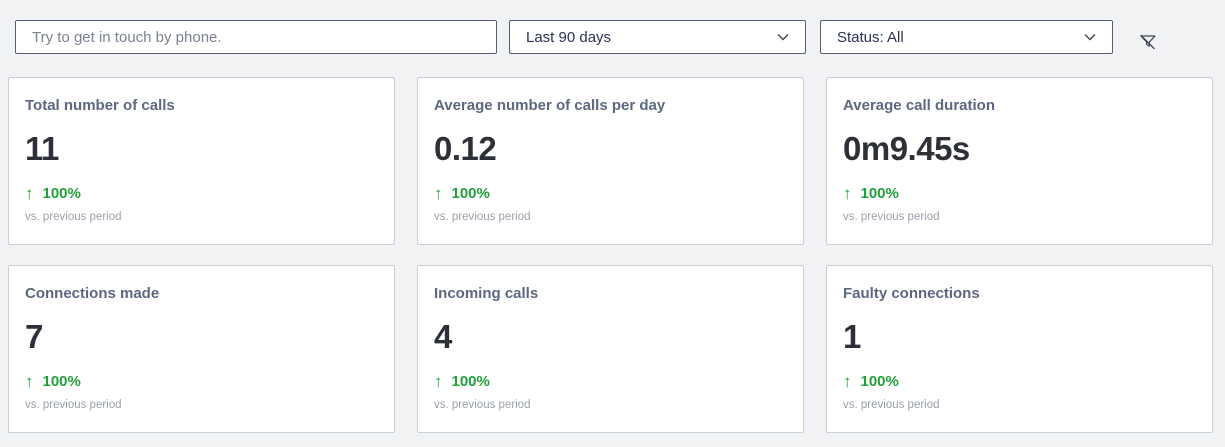 The image size is (1225, 447). What do you see at coordinates (550, 105) in the screenshot?
I see `stat-title: Average number of calls per day` at bounding box center [550, 105].